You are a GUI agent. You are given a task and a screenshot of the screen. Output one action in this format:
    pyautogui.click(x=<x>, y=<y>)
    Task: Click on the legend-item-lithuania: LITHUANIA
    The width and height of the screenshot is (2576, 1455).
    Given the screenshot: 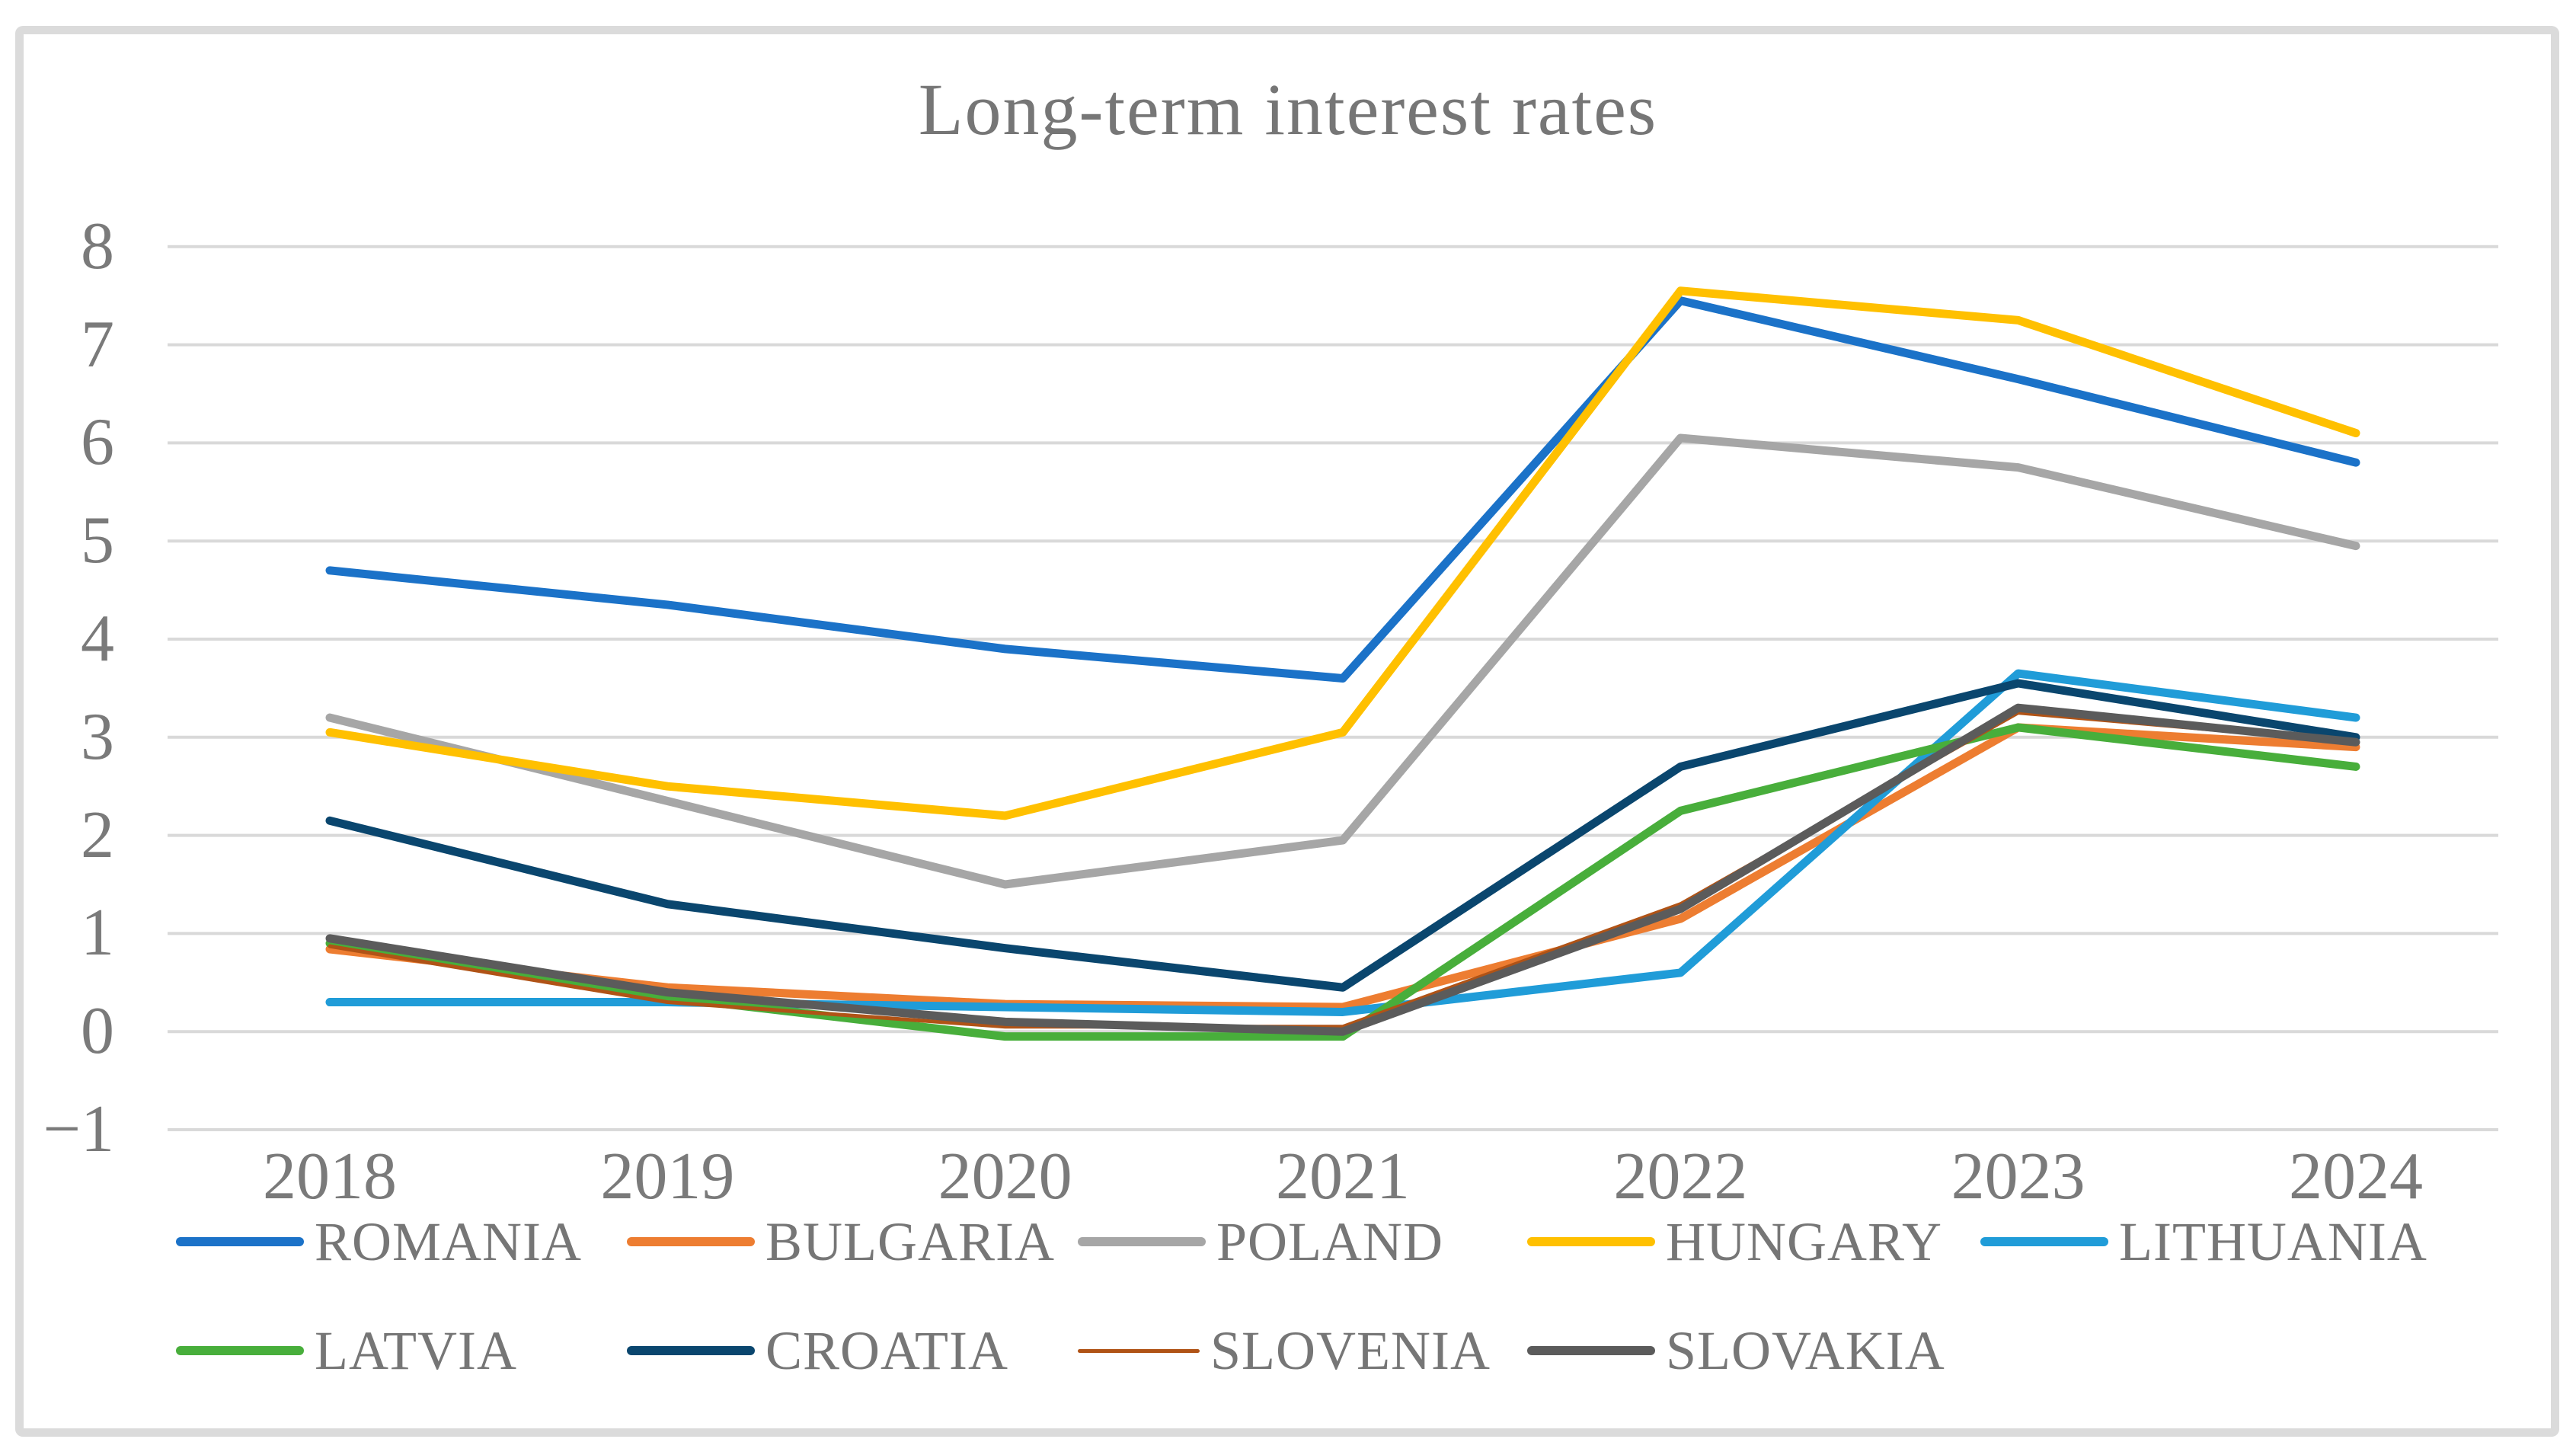 What is the action you would take?
    pyautogui.click(x=2203, y=1242)
    